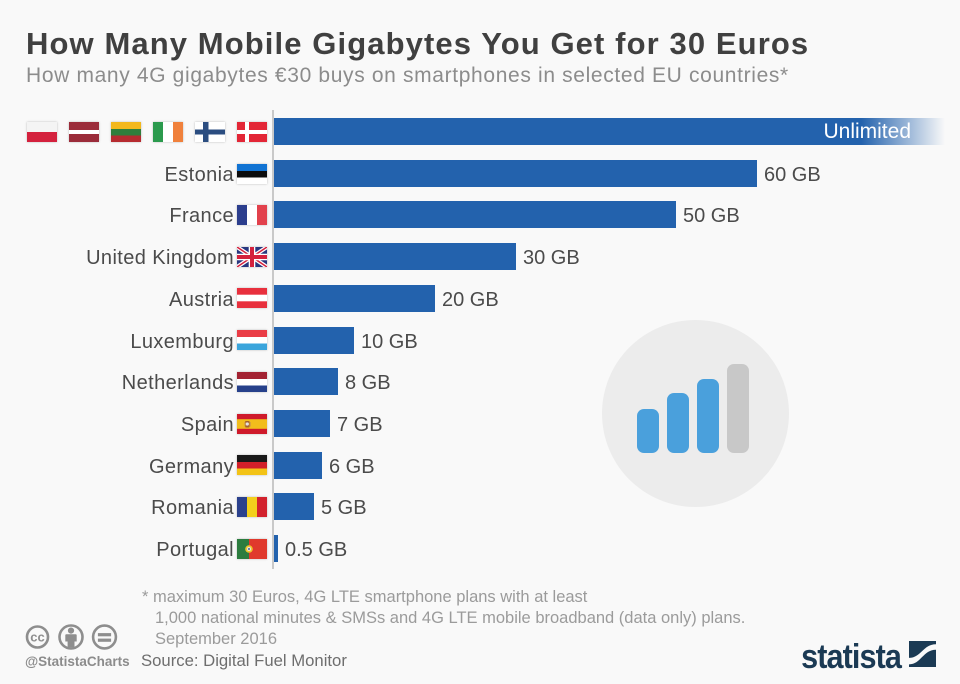 The width and height of the screenshot is (960, 684). I want to click on svg-text: cc, so click(37, 637).